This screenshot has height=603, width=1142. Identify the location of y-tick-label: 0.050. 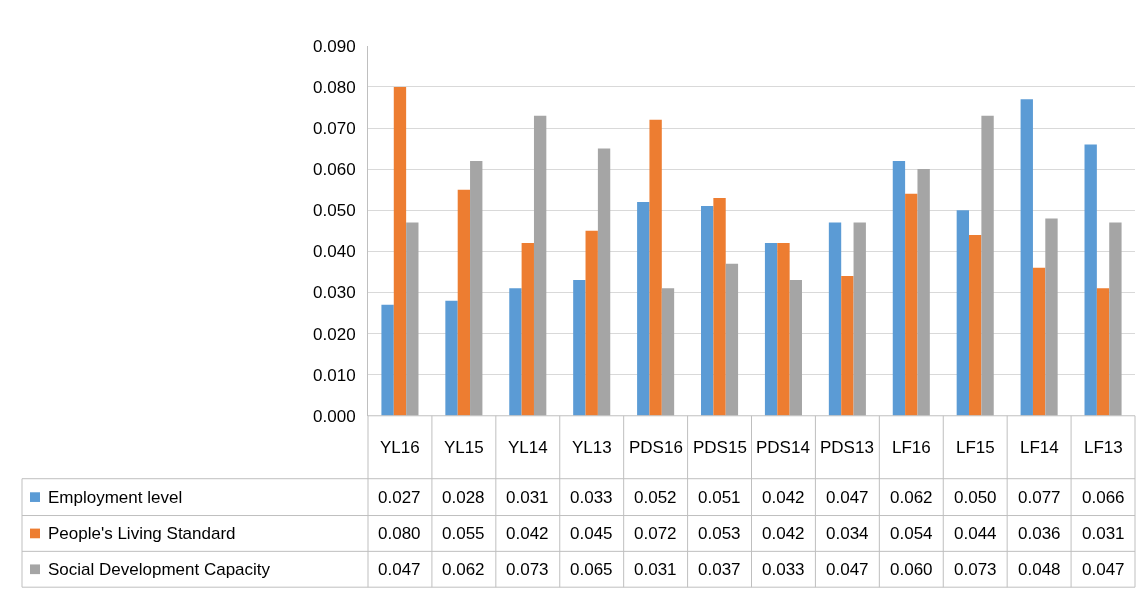
(334, 211).